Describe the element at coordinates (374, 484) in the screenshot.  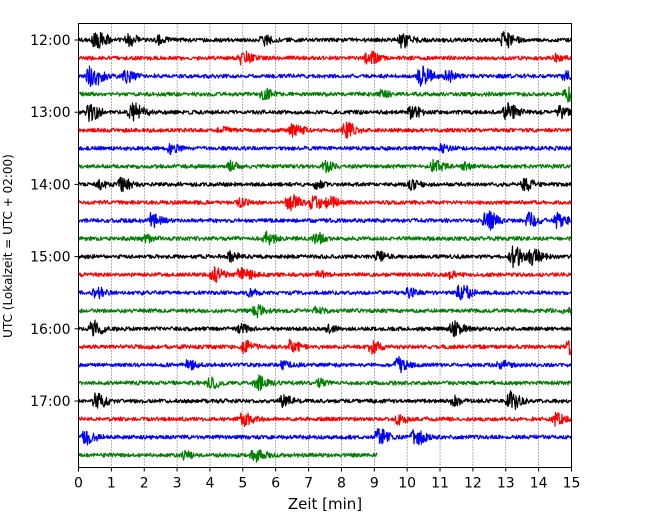
I see `x-tick-label: 9` at that location.